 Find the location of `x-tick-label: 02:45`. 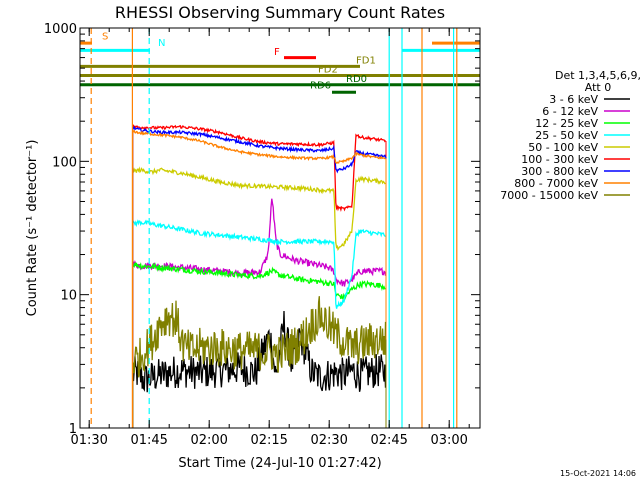

x-tick-label: 02:45 is located at coordinates (388, 440).